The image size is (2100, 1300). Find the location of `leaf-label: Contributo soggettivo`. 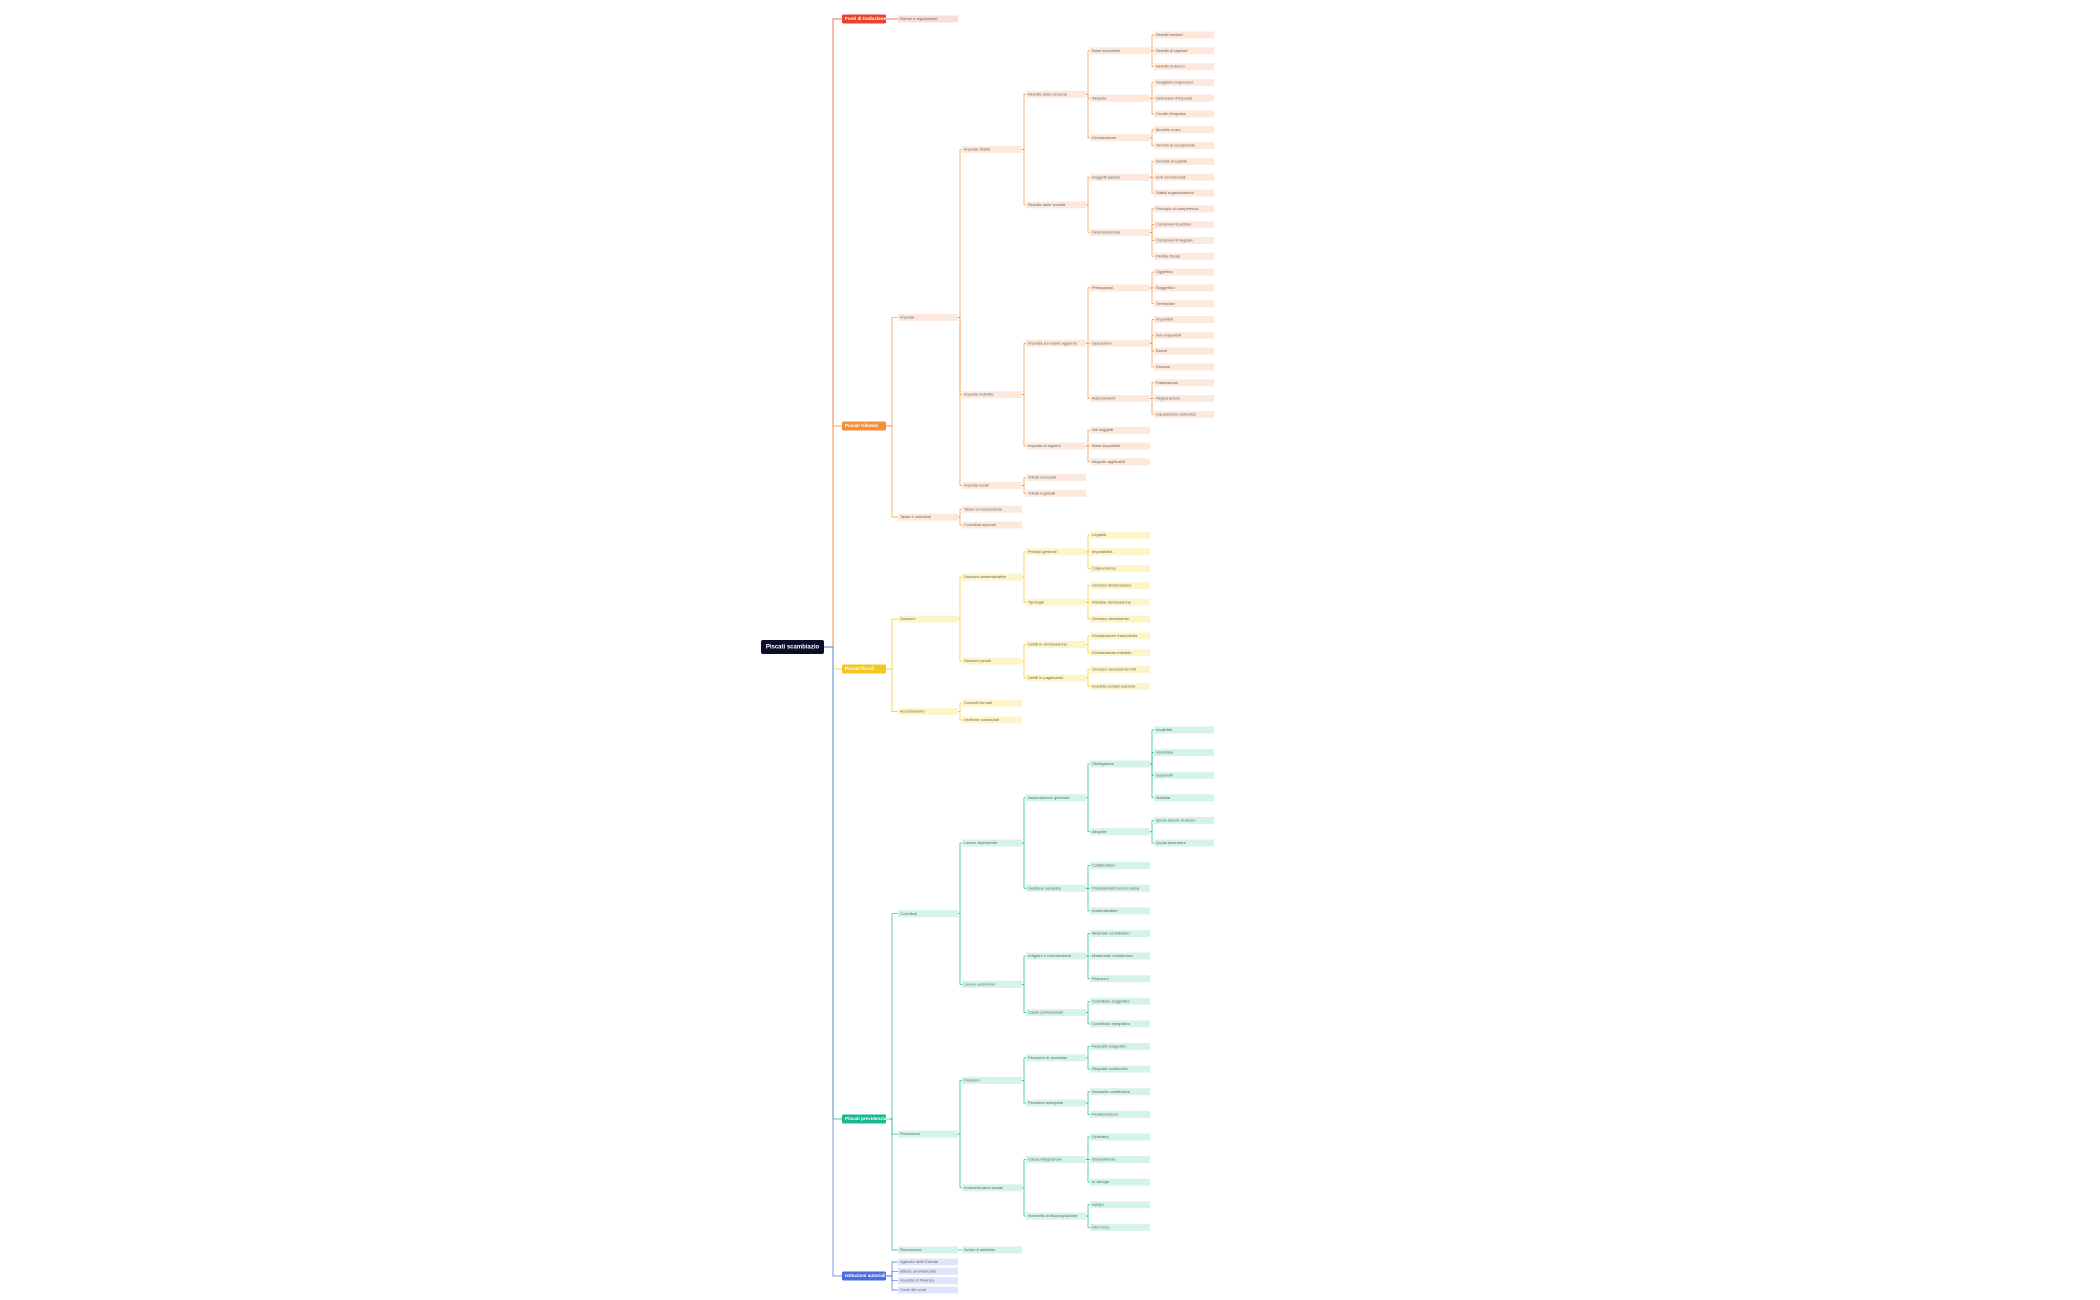

leaf-label: Contributo soggettivo is located at coordinates (1111, 1000).